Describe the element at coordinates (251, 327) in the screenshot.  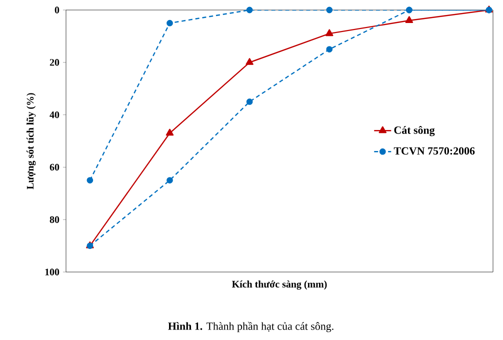
I see `text: Hình 1. Thành phần hạt của cát sông.` at that location.